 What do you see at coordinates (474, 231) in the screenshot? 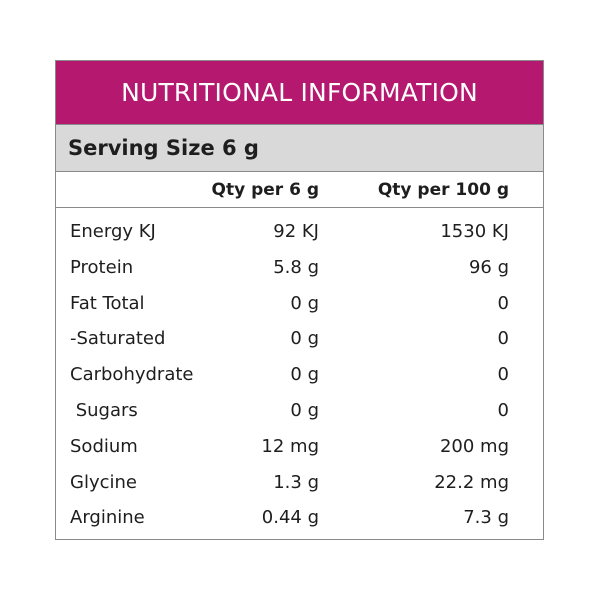
I see `nutrient-per-100g: 1530 KJ` at bounding box center [474, 231].